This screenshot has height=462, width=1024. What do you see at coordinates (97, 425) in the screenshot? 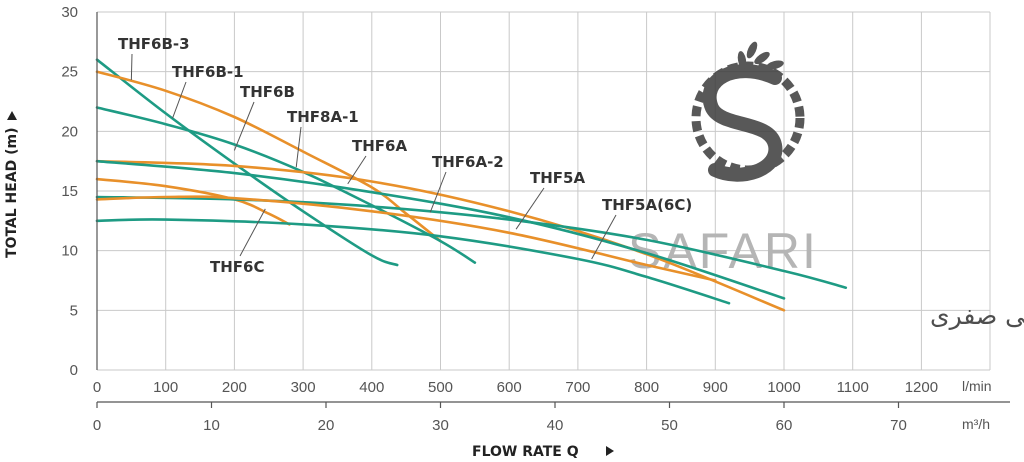
I see `x2-tick-label: 0` at bounding box center [97, 425].